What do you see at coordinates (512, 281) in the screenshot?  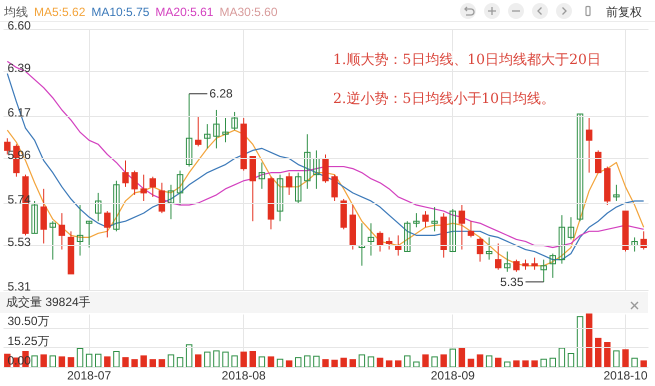 I see `annotation: 5.35` at bounding box center [512, 281].